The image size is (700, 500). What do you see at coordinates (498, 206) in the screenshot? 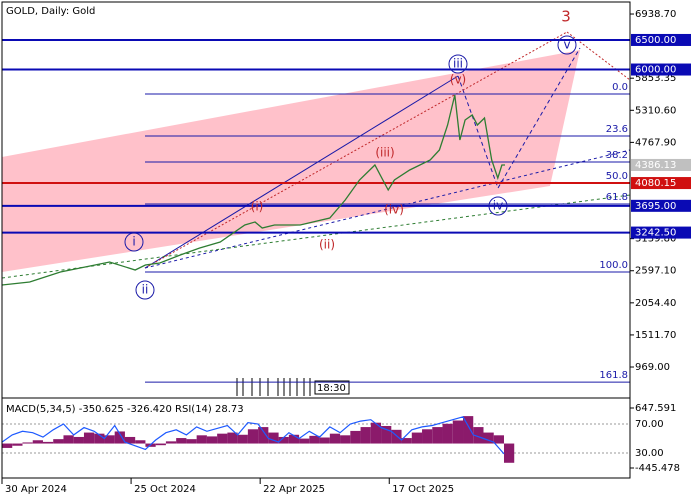
I see `wave-label: iv` at bounding box center [498, 206].